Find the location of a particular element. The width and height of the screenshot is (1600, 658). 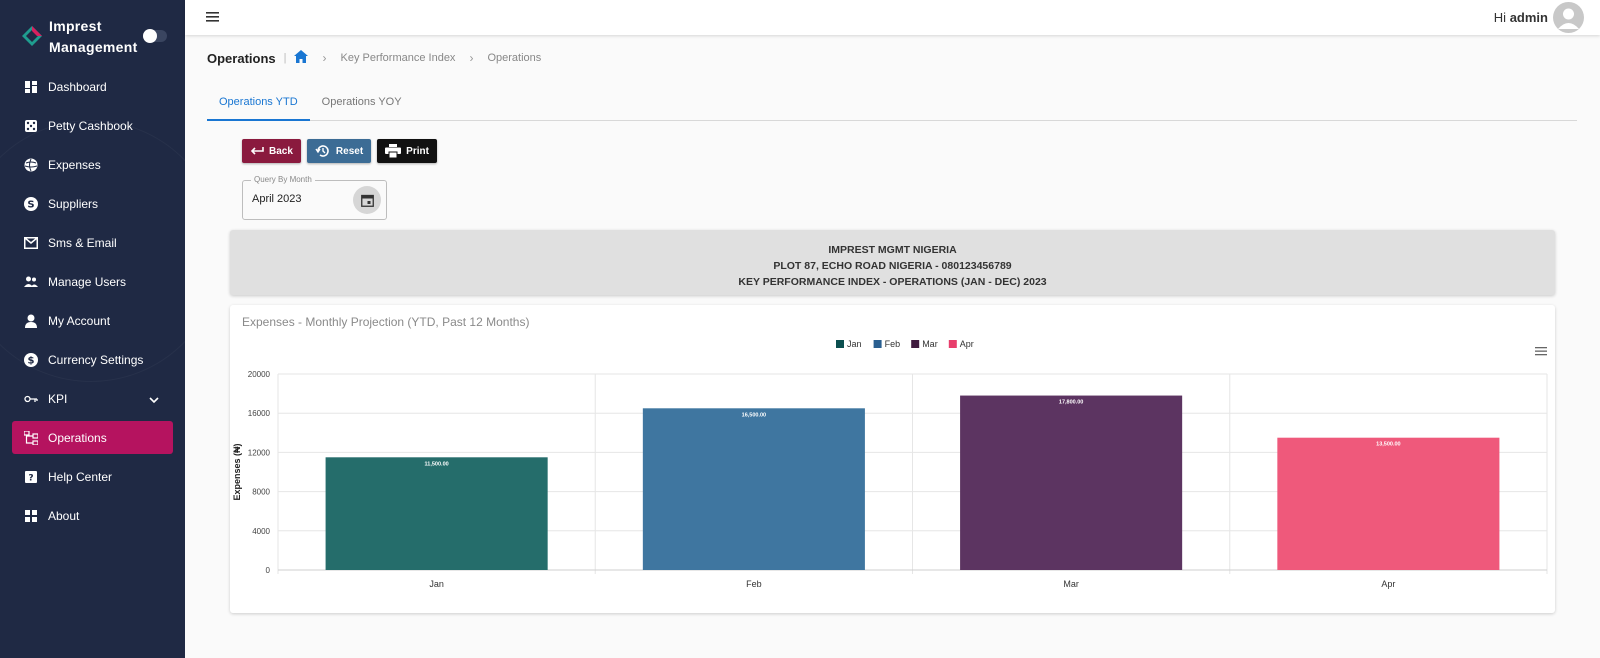

print-button: Print is located at coordinates (407, 151).